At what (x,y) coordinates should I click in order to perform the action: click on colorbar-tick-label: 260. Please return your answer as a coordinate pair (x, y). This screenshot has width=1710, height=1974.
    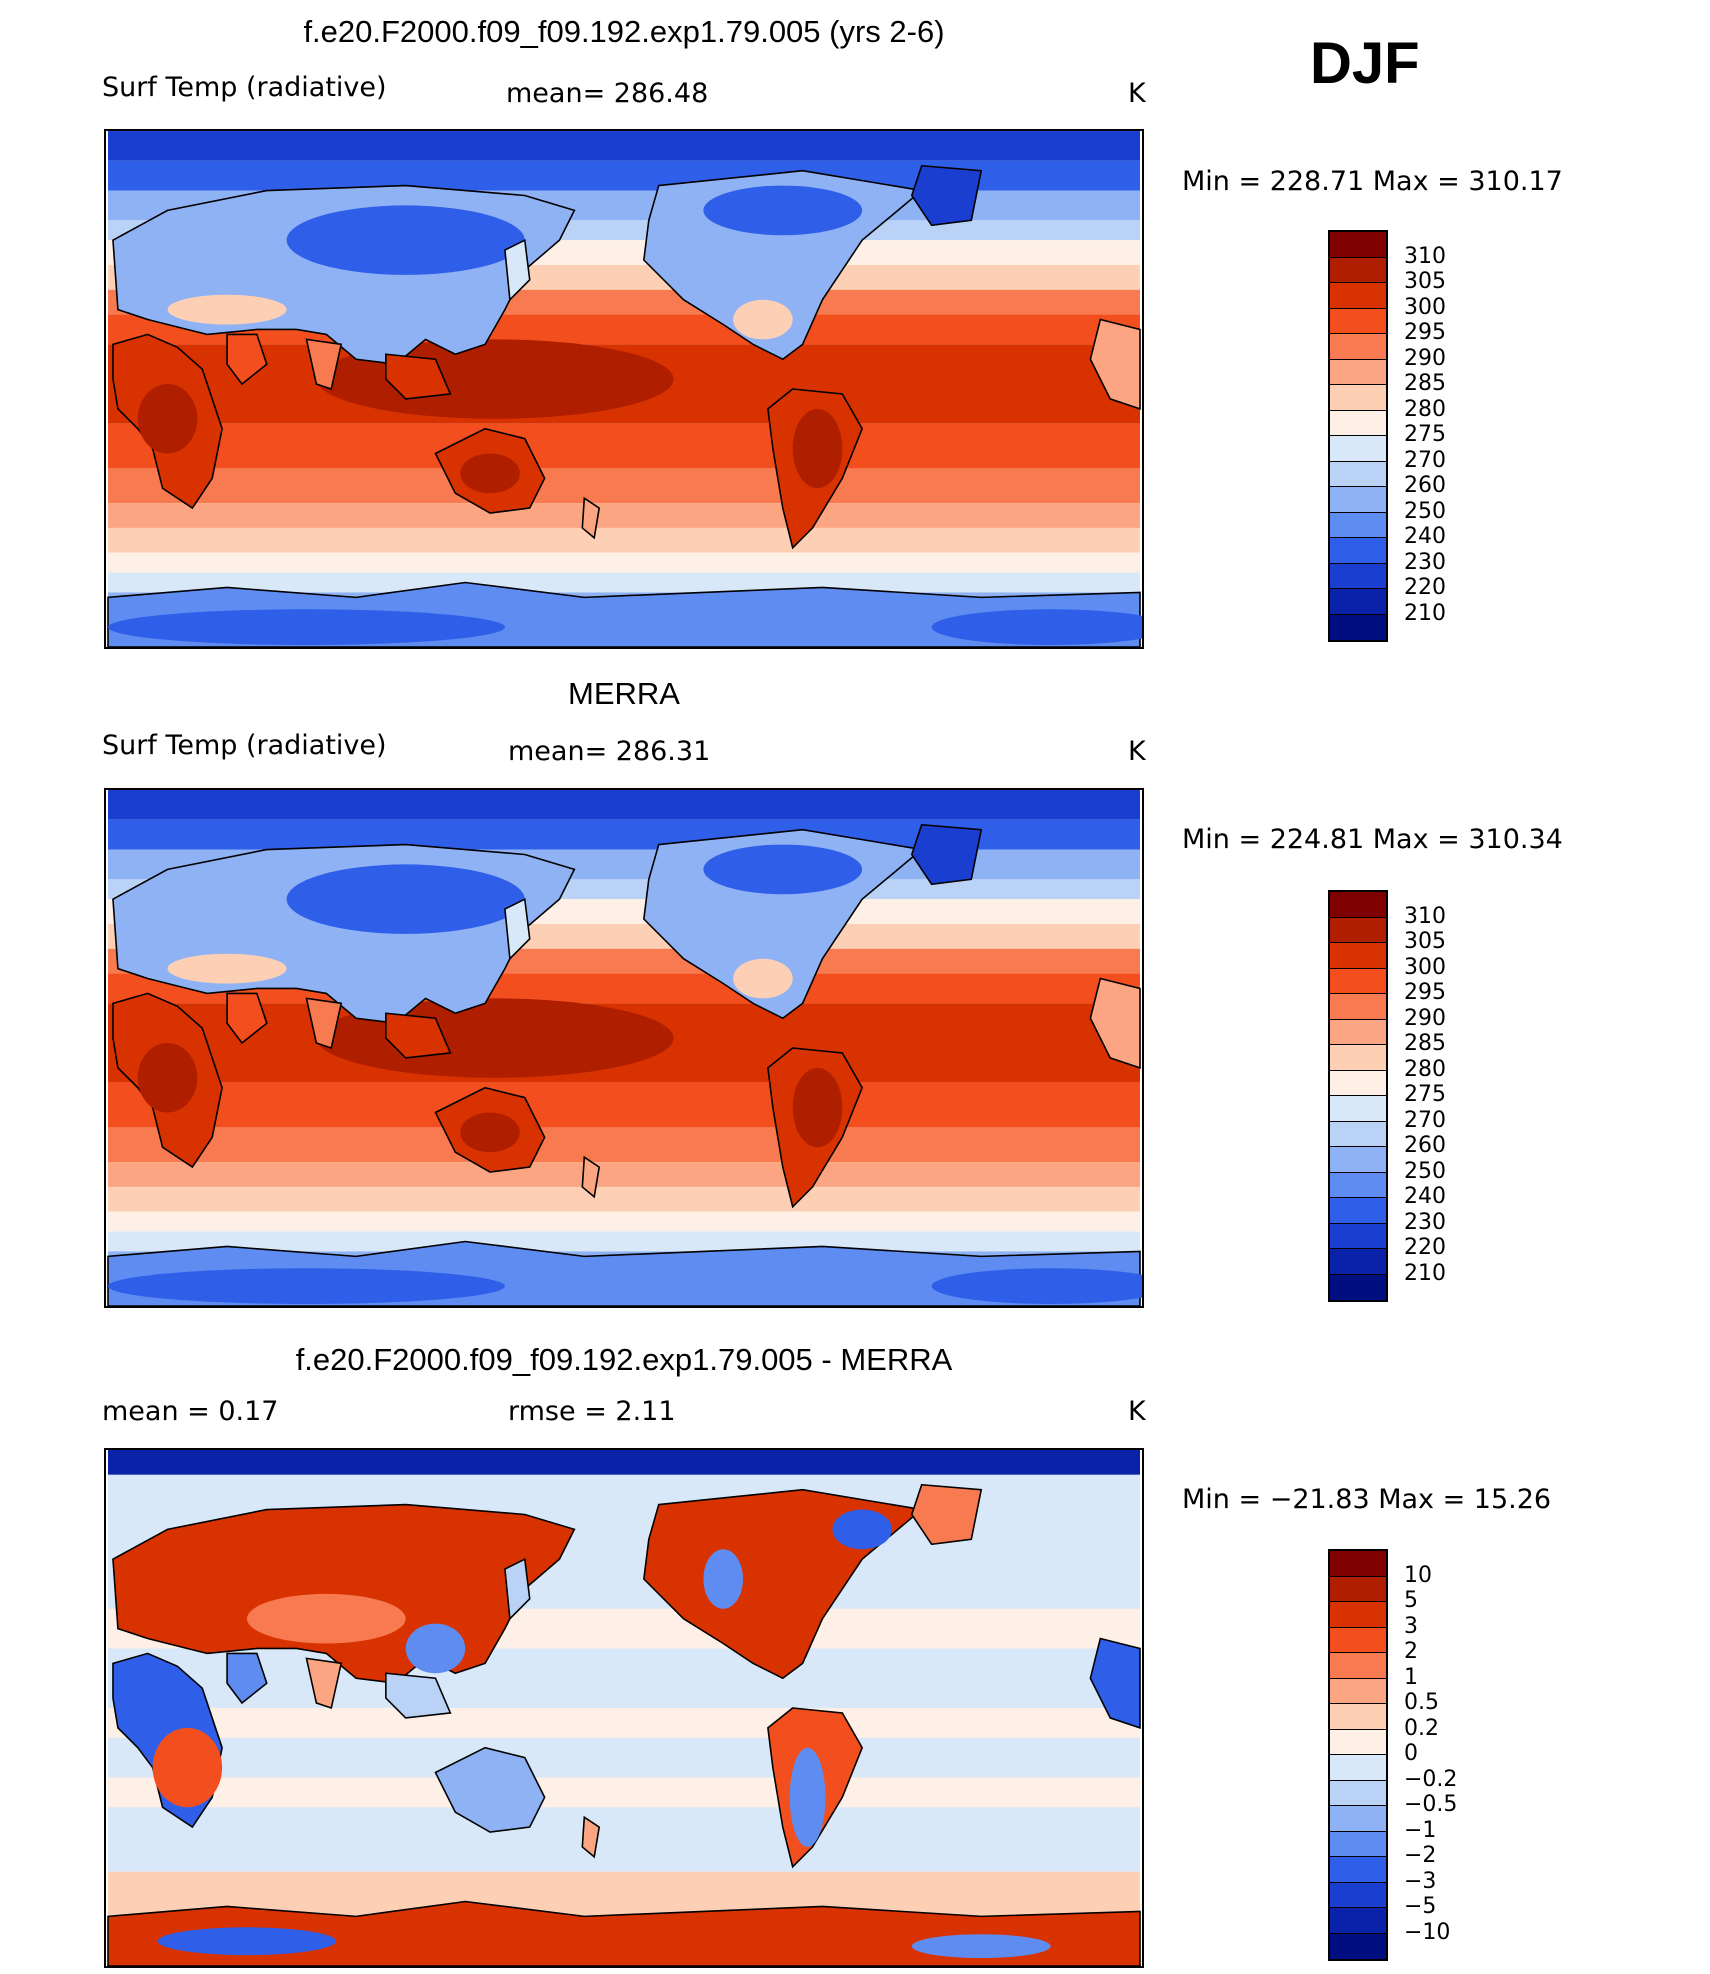
    Looking at the image, I should click on (1425, 485).